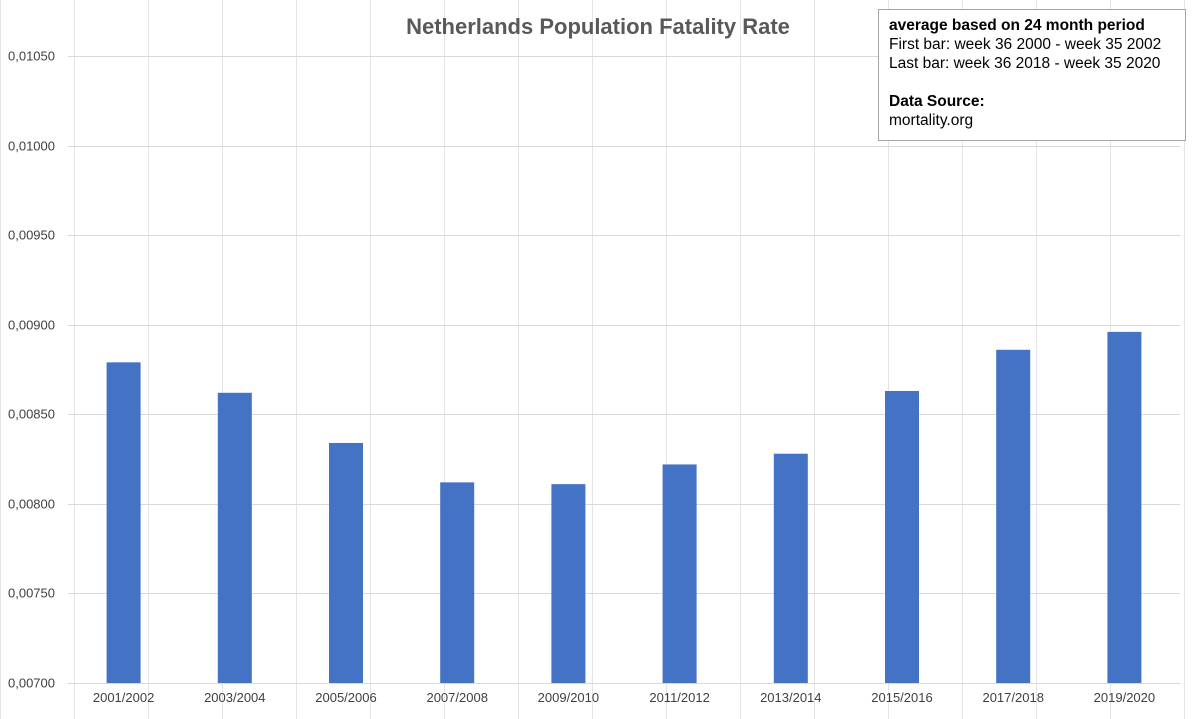 The width and height of the screenshot is (1200, 719). I want to click on bar-2001-2002, so click(123, 522).